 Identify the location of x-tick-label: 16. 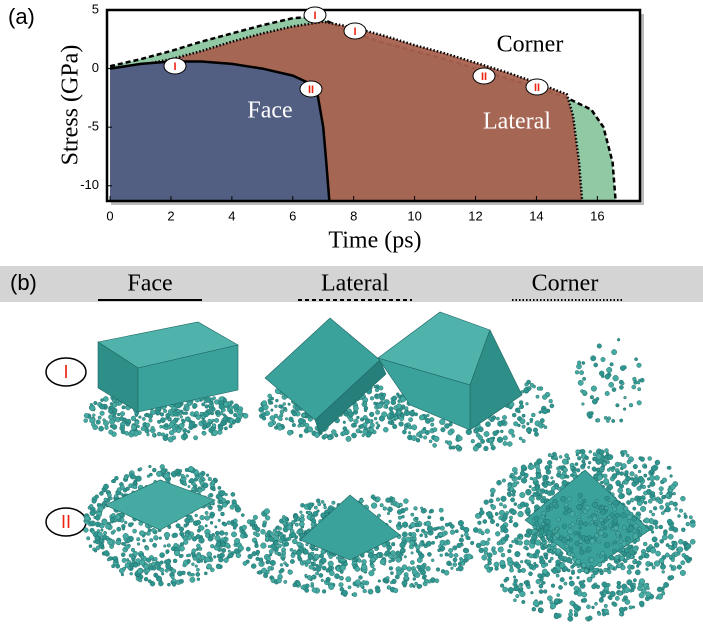
(597, 215).